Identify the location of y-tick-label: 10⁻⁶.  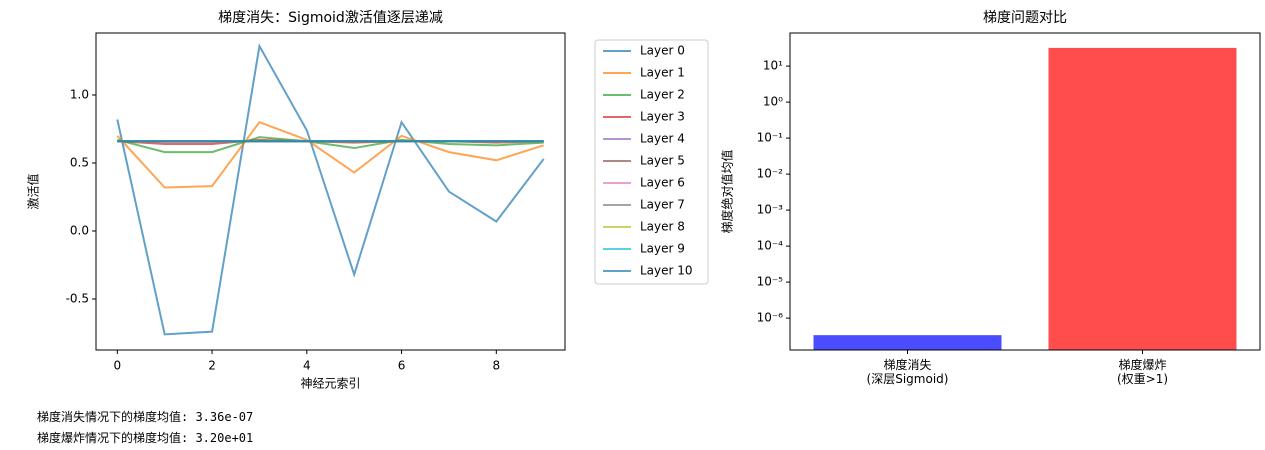
(770, 318).